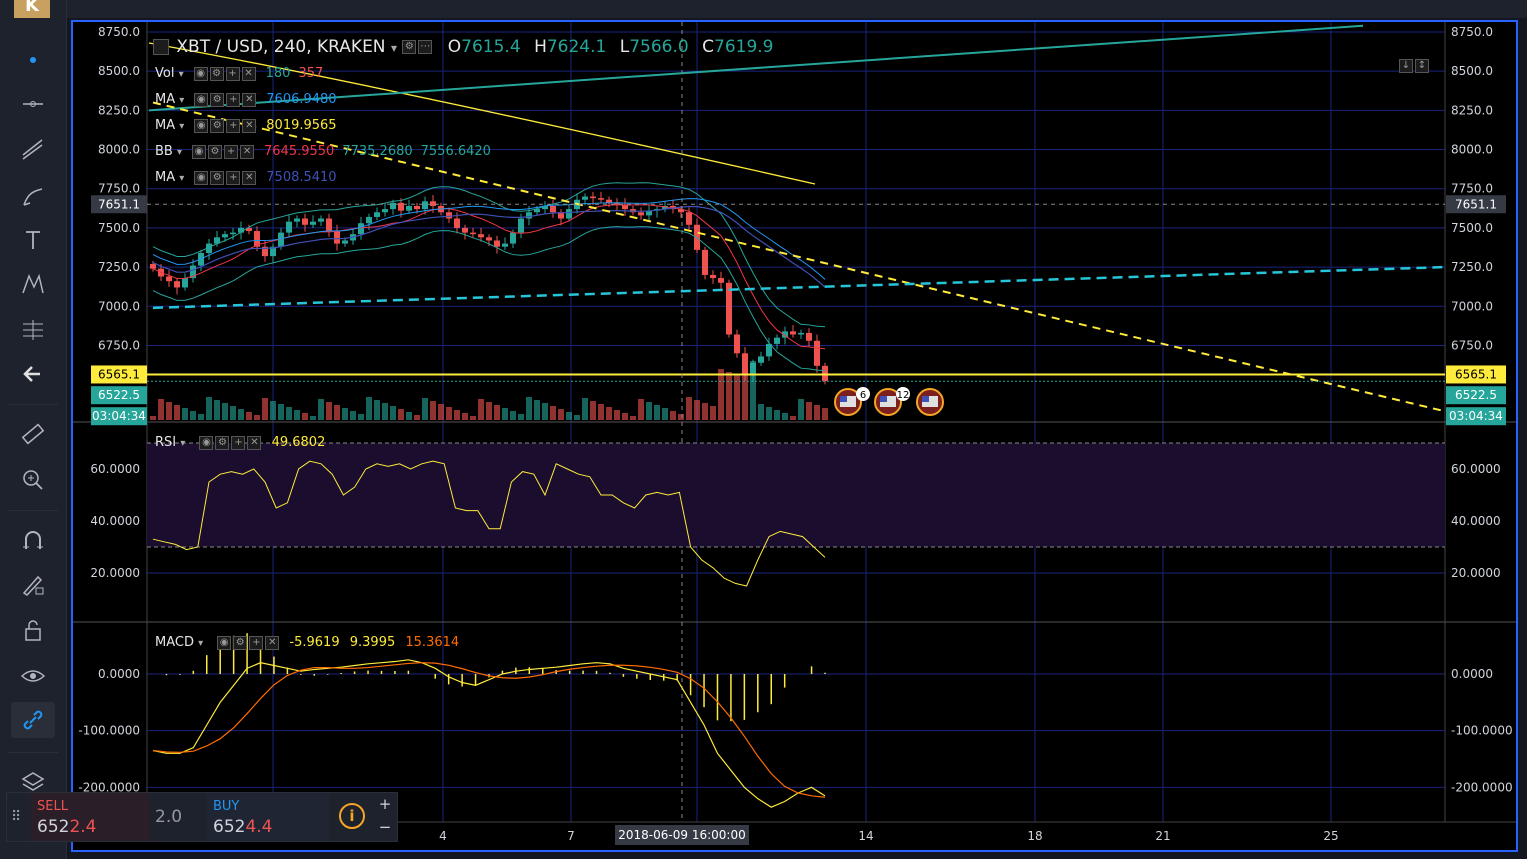  Describe the element at coordinates (299, 151) in the screenshot. I see `indicator-value: 7645.9550` at that location.